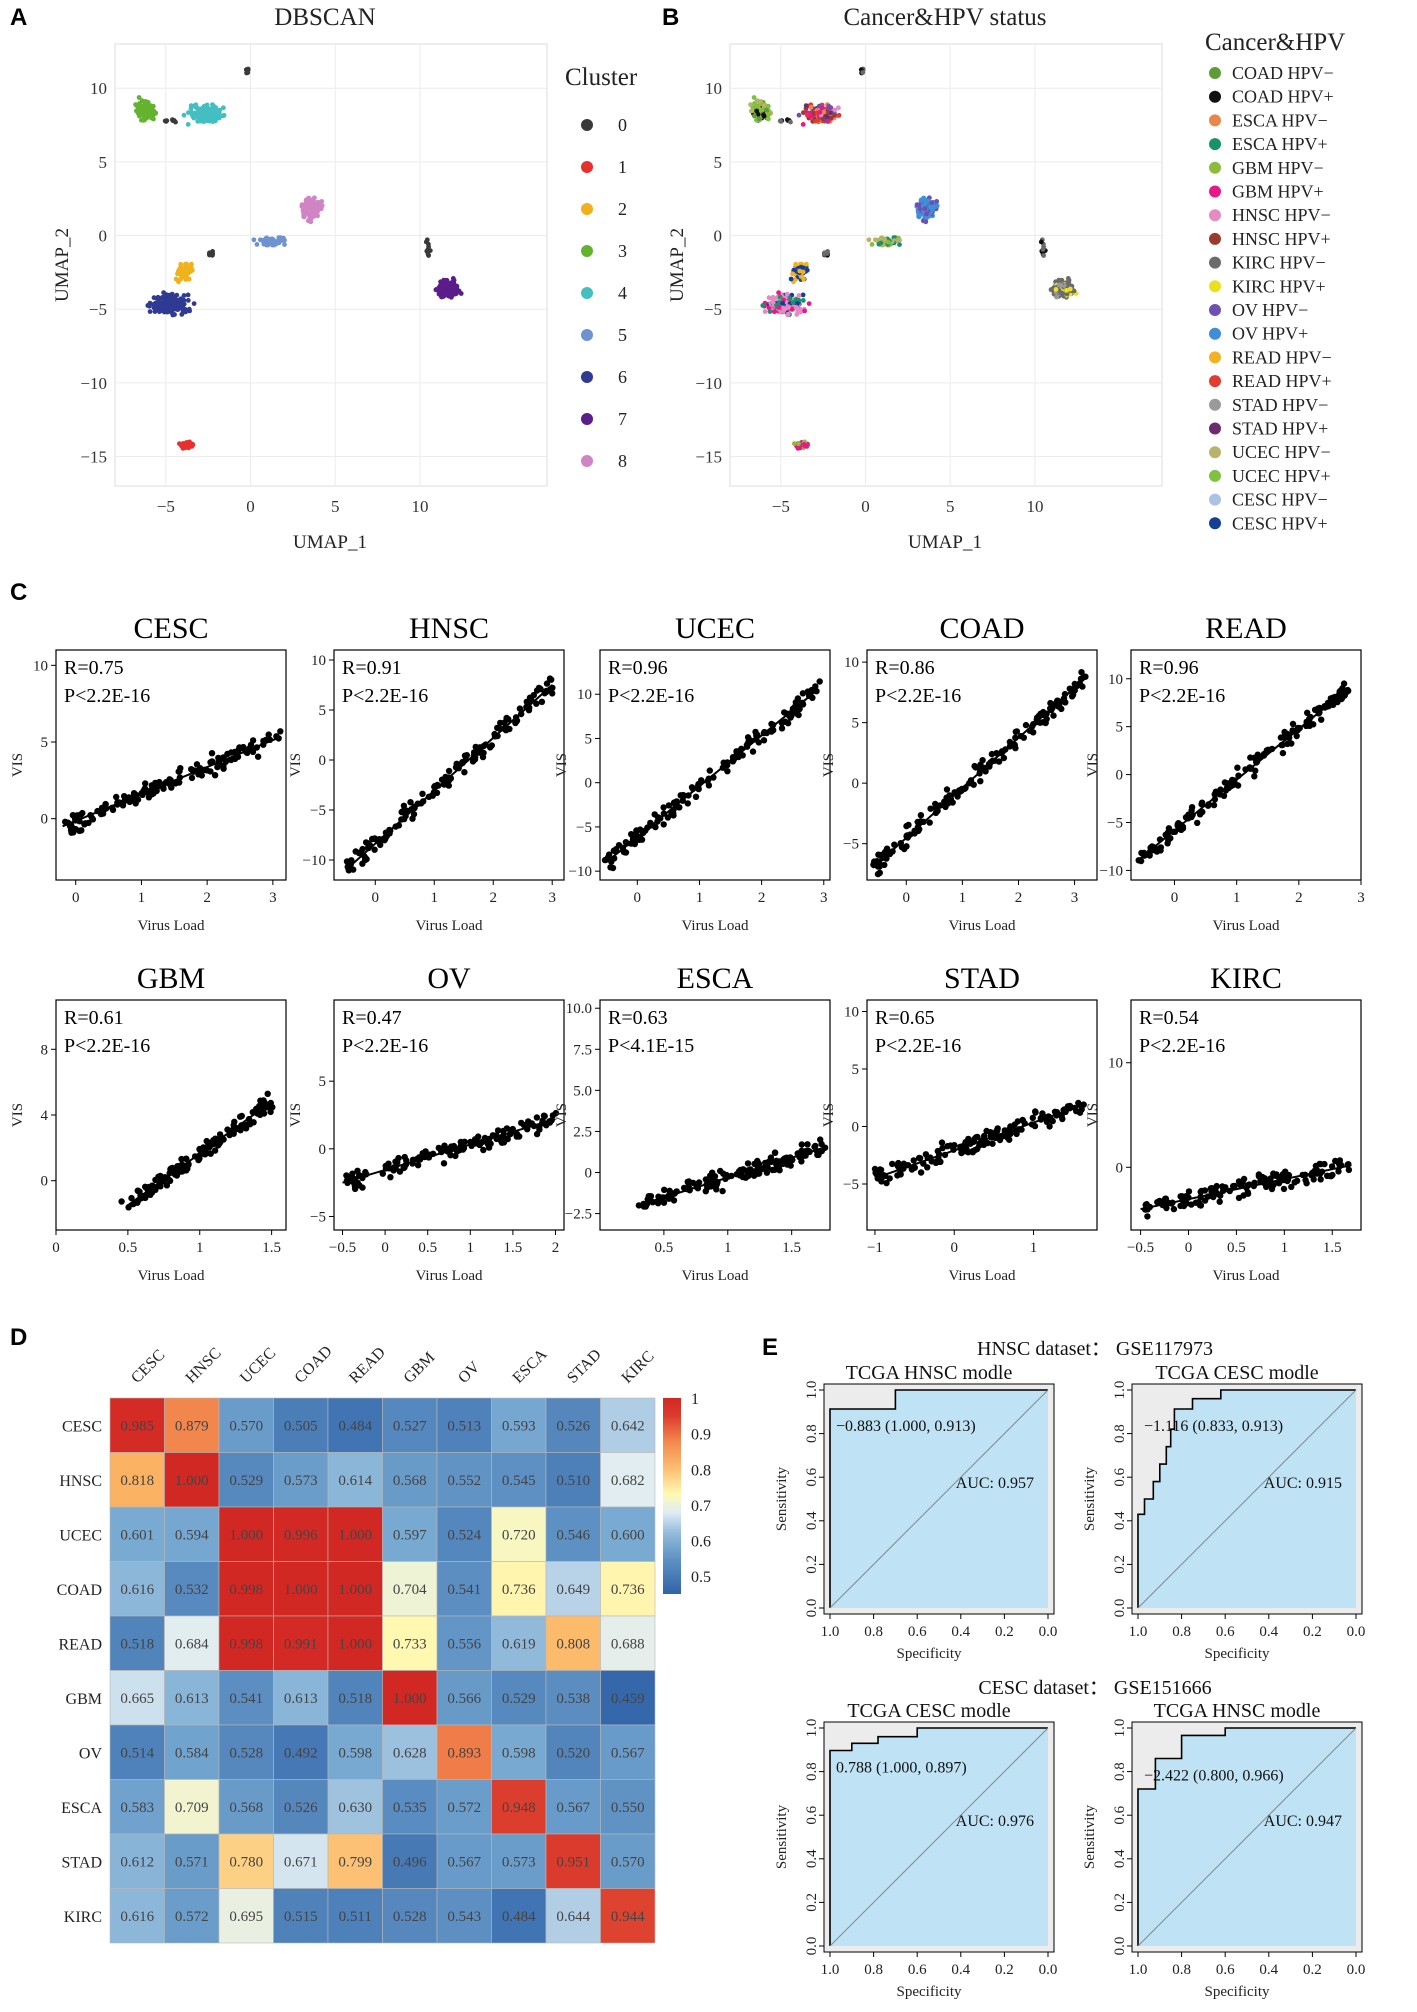 This screenshot has height=2012, width=1417. What do you see at coordinates (192, 1426) in the screenshot?
I see `heatmap-value: 0.879` at bounding box center [192, 1426].